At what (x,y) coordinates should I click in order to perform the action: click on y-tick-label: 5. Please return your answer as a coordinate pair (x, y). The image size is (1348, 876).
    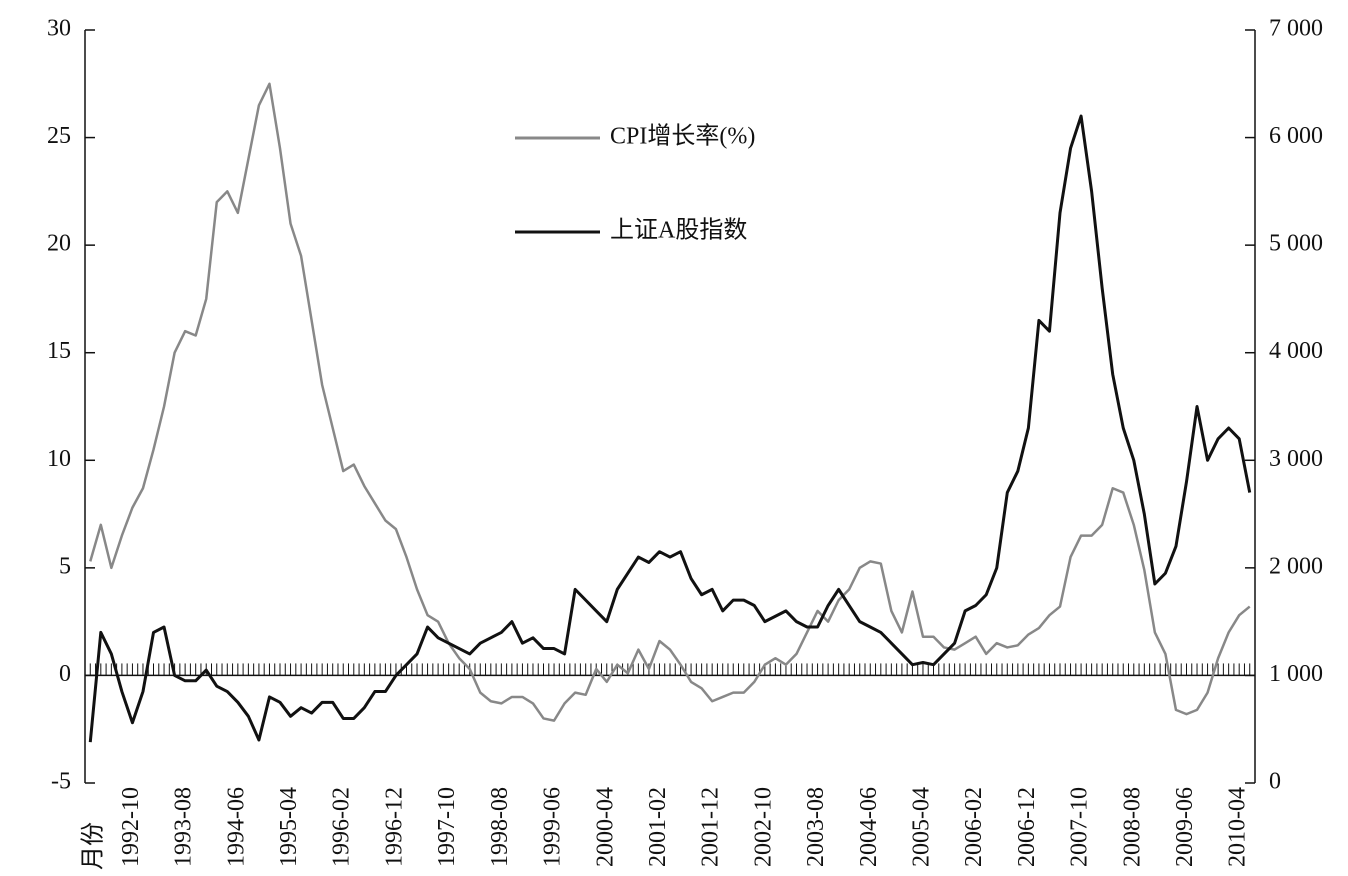
    Looking at the image, I should click on (65, 566).